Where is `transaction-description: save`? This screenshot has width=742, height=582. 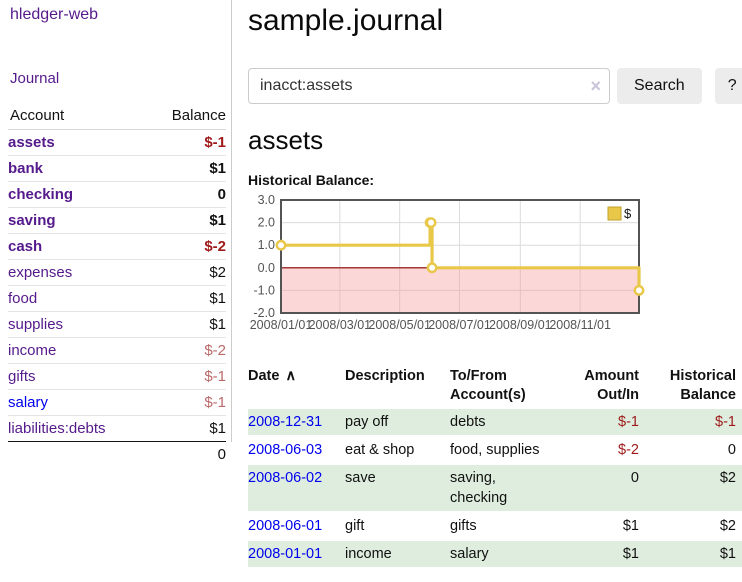
transaction-description: save is located at coordinates (397, 488).